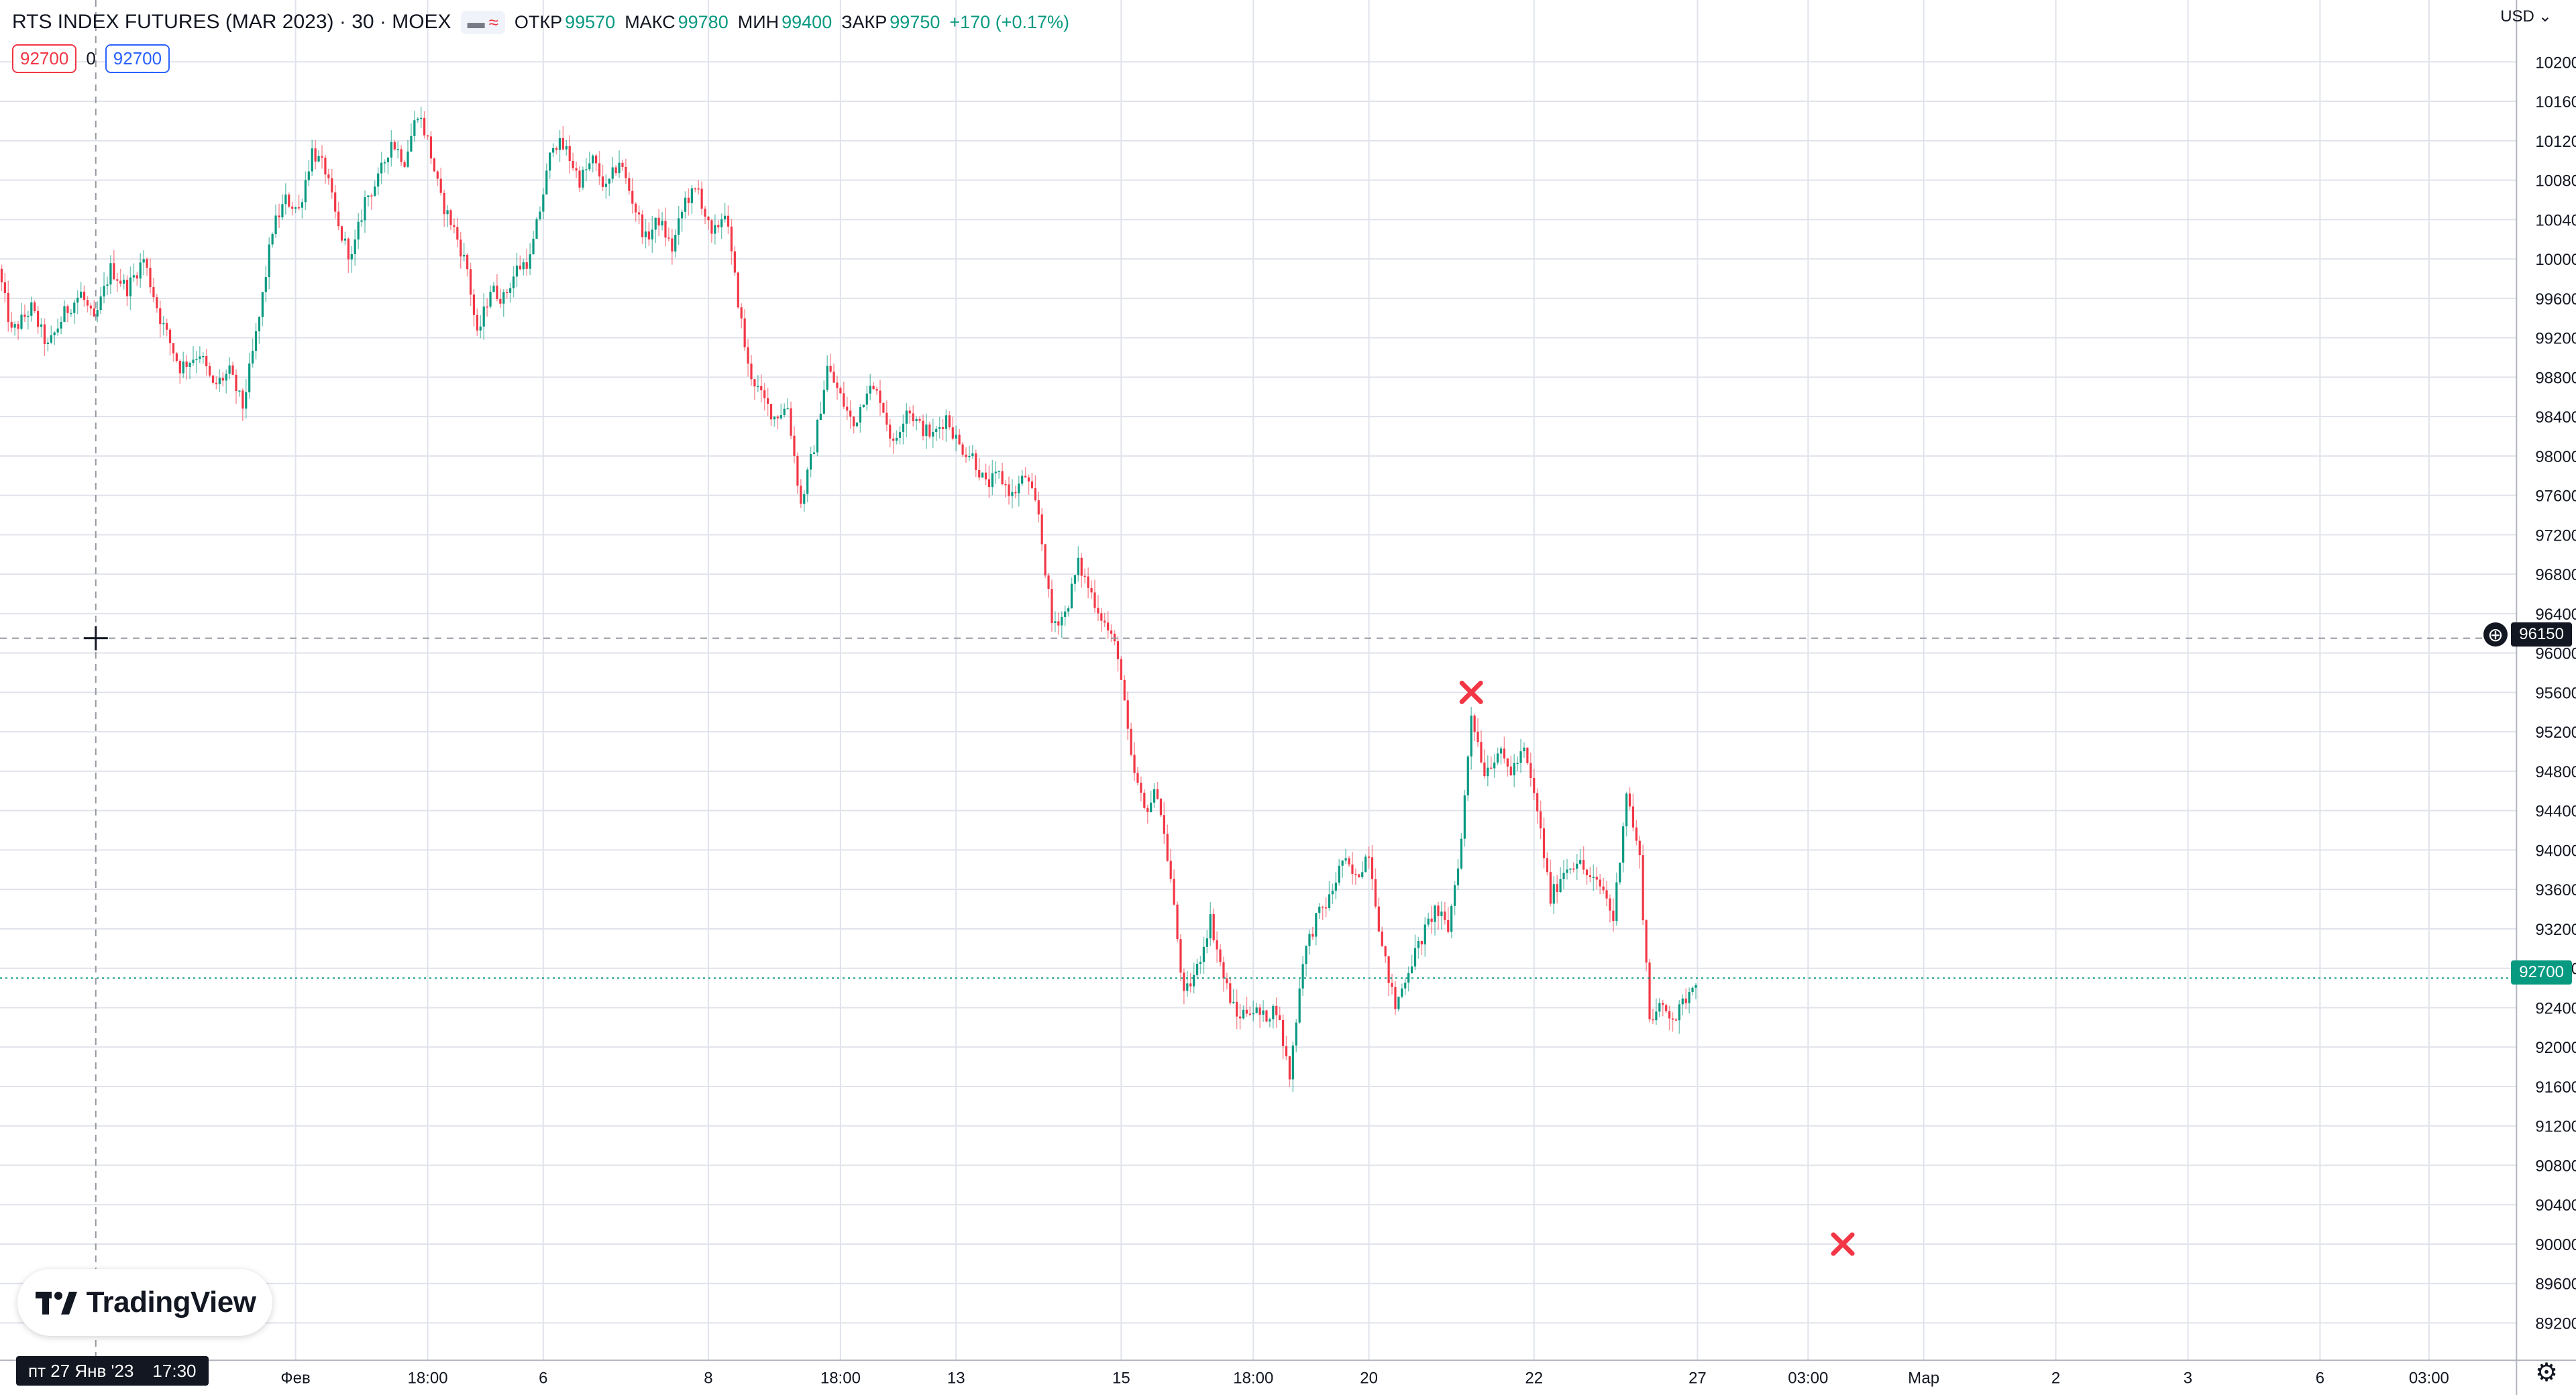  I want to click on y-tick-label: 94000, so click(2555, 851).